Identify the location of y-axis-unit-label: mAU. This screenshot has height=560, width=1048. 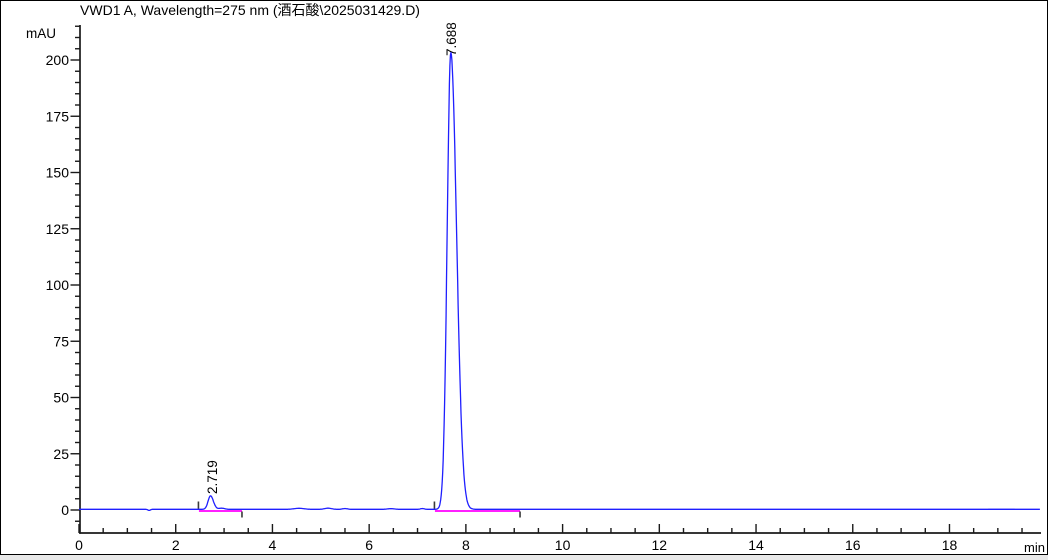
(41, 33).